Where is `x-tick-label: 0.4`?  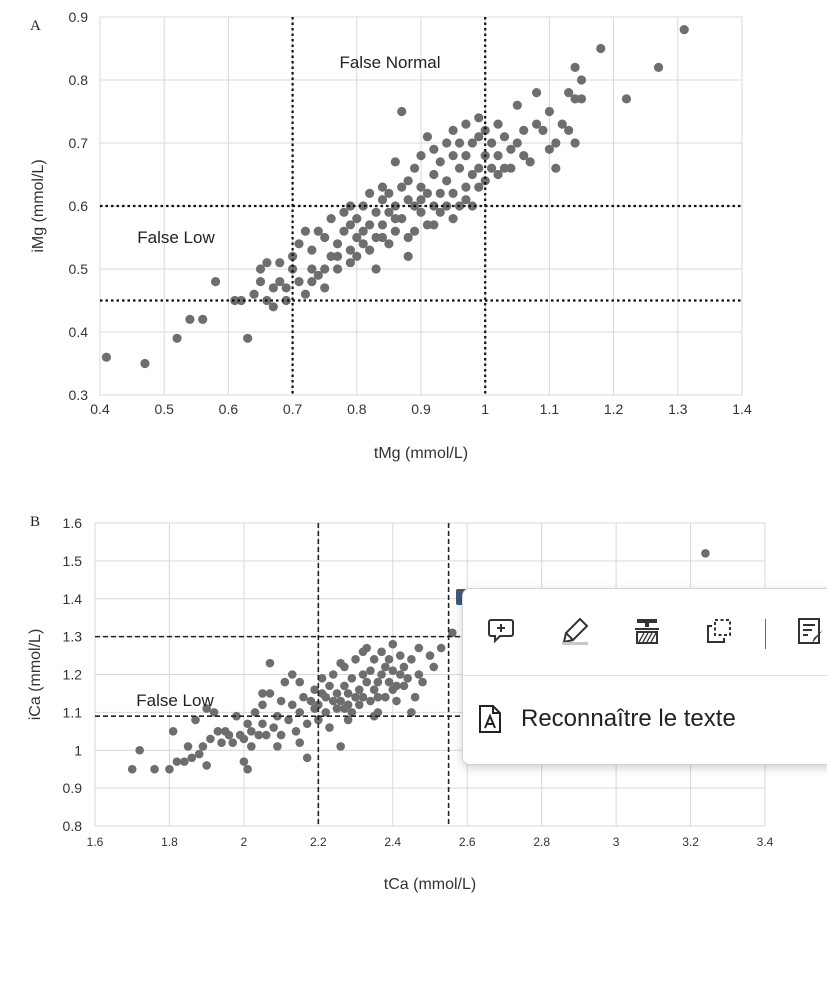 x-tick-label: 0.4 is located at coordinates (100, 409).